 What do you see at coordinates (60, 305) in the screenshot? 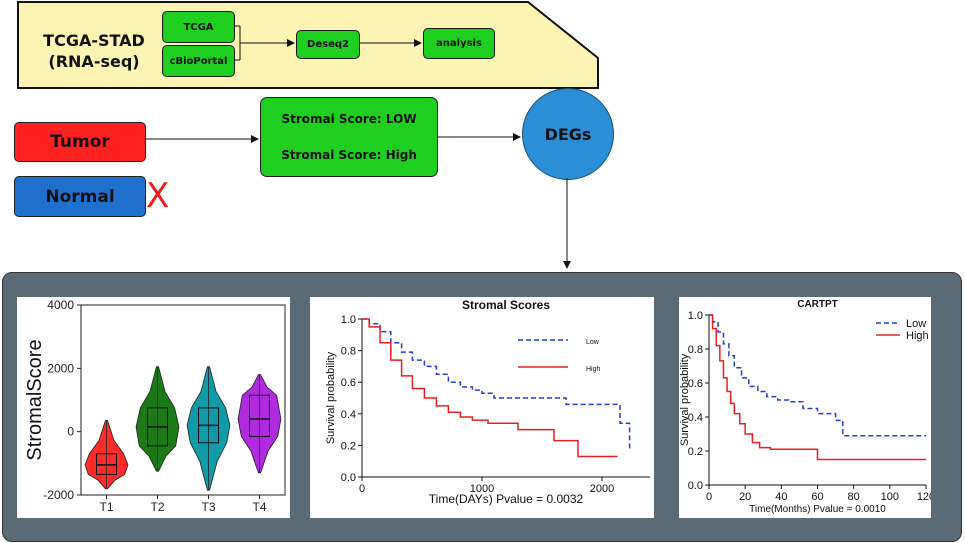
I see `y-tick-label: 4000` at bounding box center [60, 305].